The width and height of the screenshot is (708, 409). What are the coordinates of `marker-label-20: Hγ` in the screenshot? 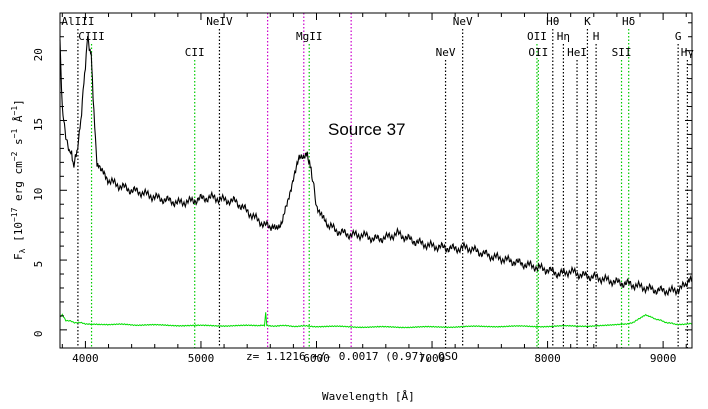 It's located at (688, 52).